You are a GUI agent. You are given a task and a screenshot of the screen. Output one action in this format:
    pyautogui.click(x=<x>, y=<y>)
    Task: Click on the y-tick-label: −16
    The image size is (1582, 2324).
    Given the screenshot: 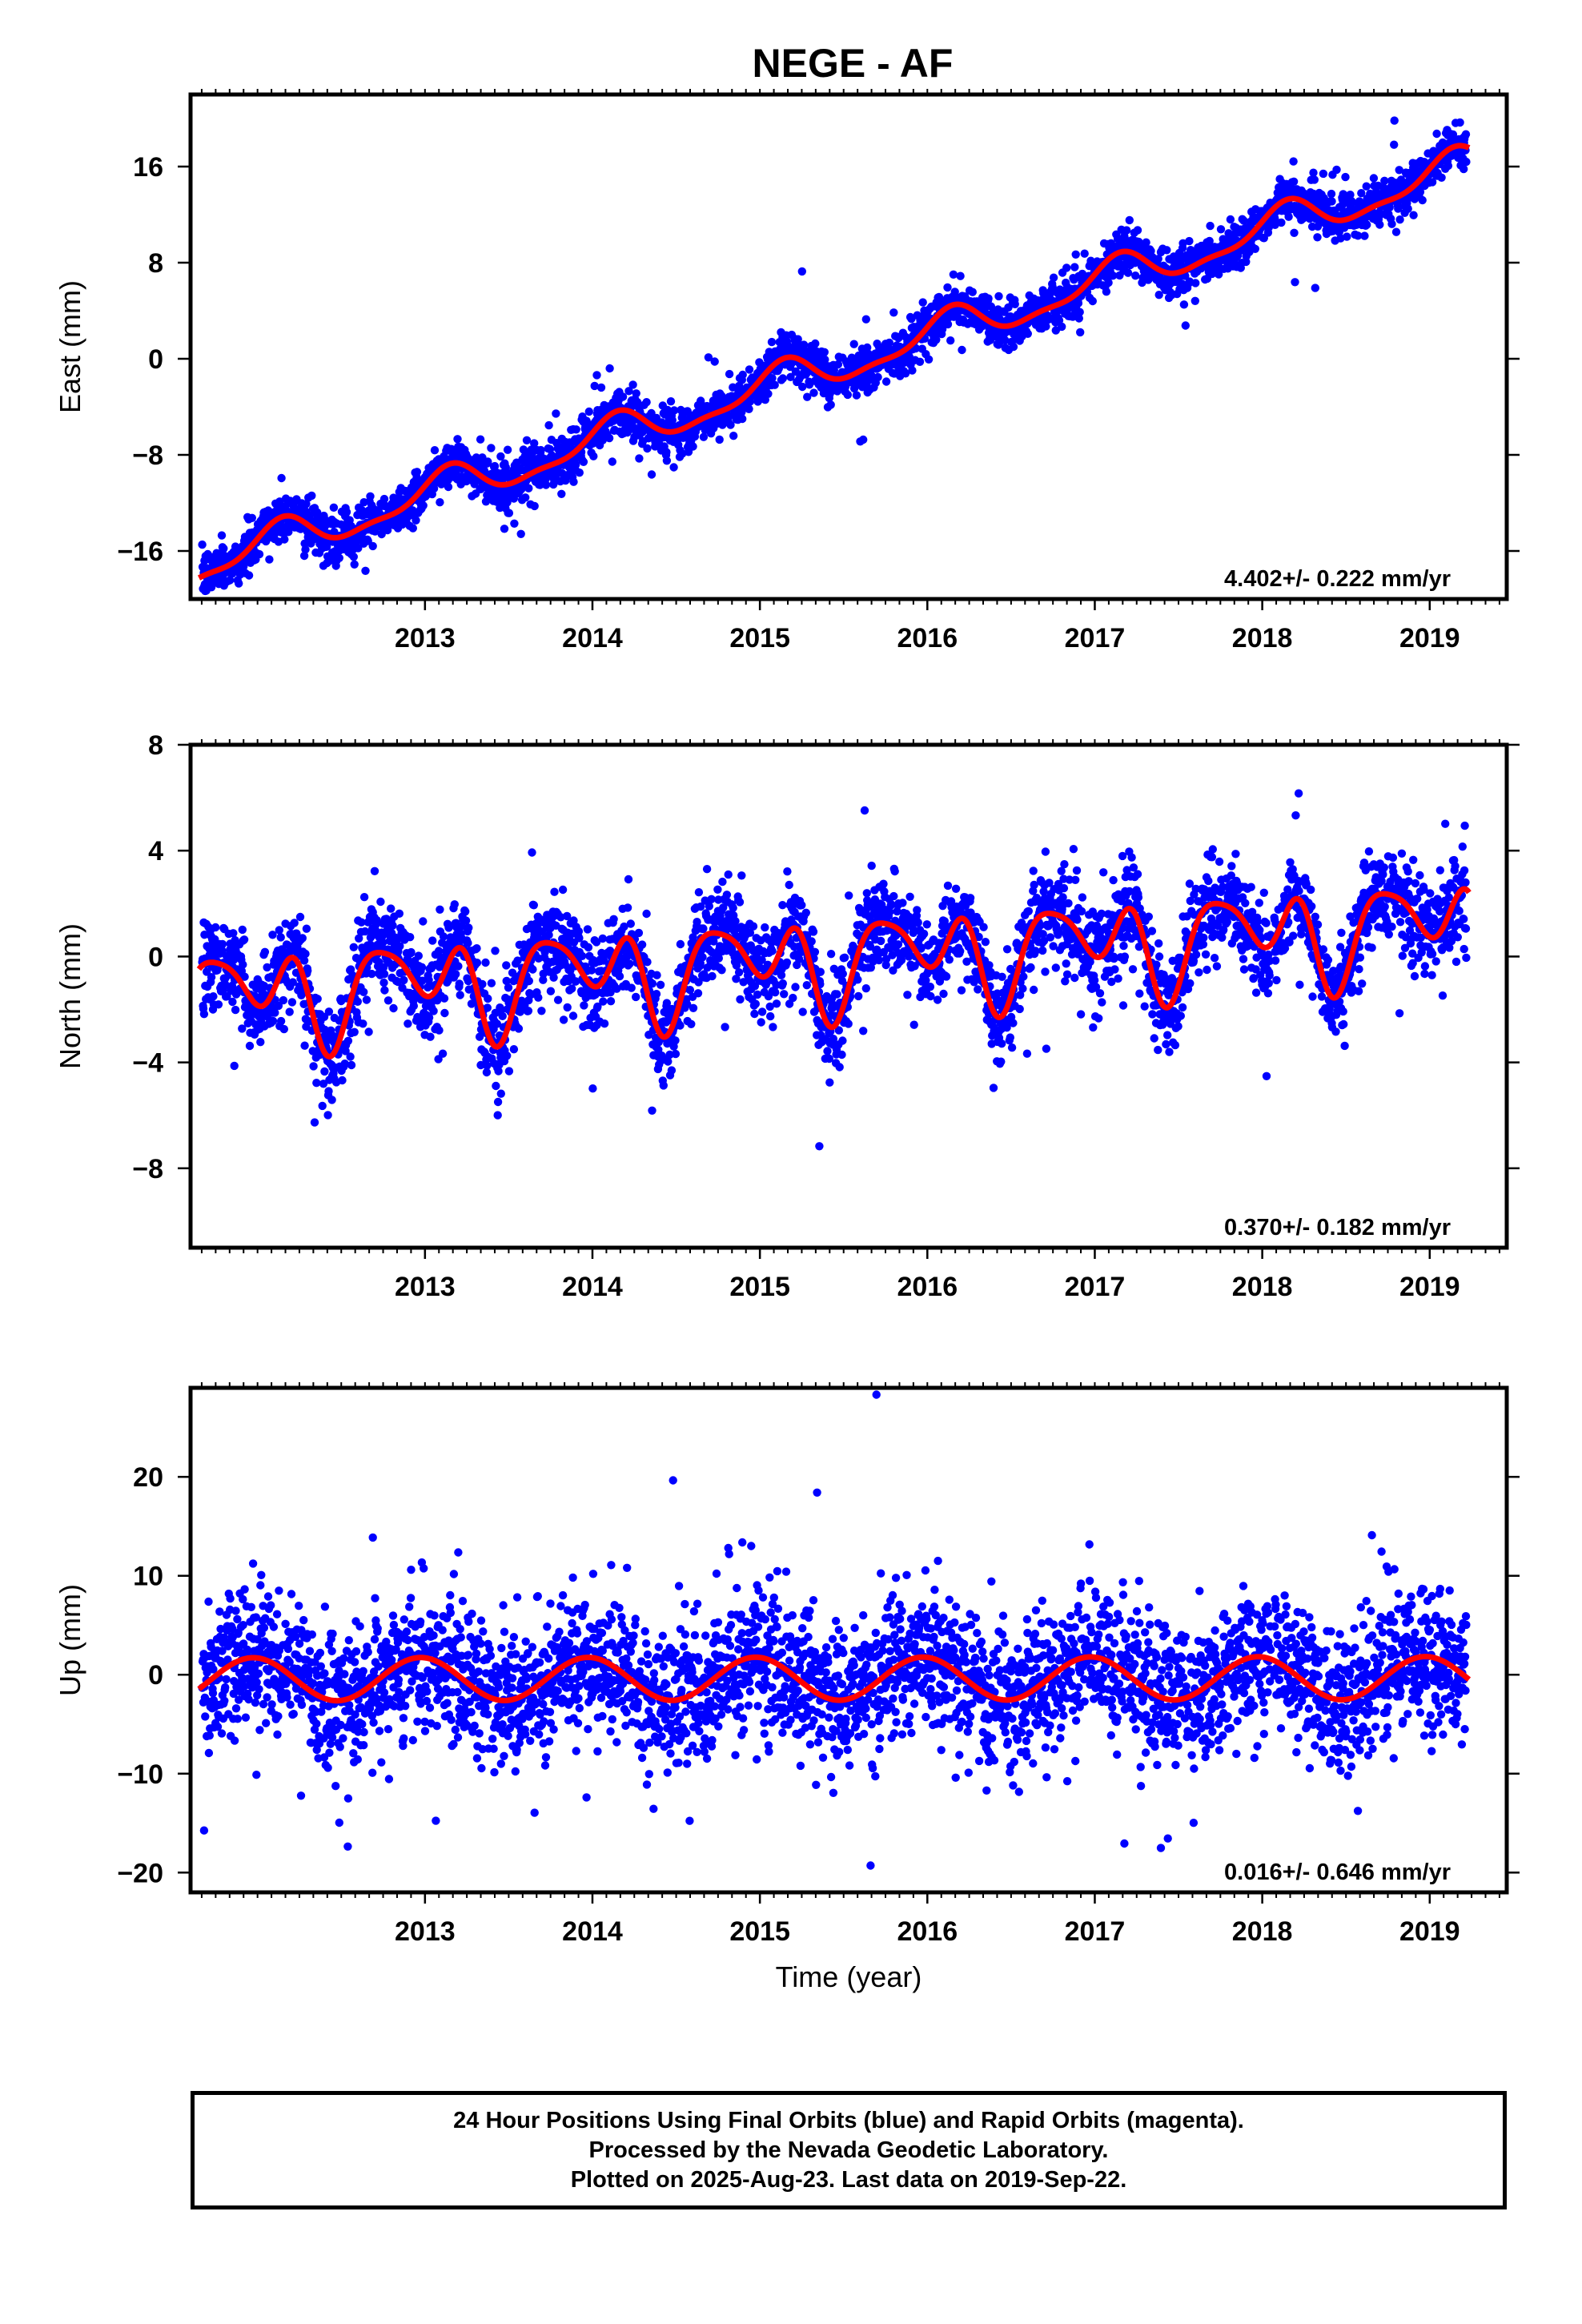 What is the action you would take?
    pyautogui.click(x=140, y=552)
    